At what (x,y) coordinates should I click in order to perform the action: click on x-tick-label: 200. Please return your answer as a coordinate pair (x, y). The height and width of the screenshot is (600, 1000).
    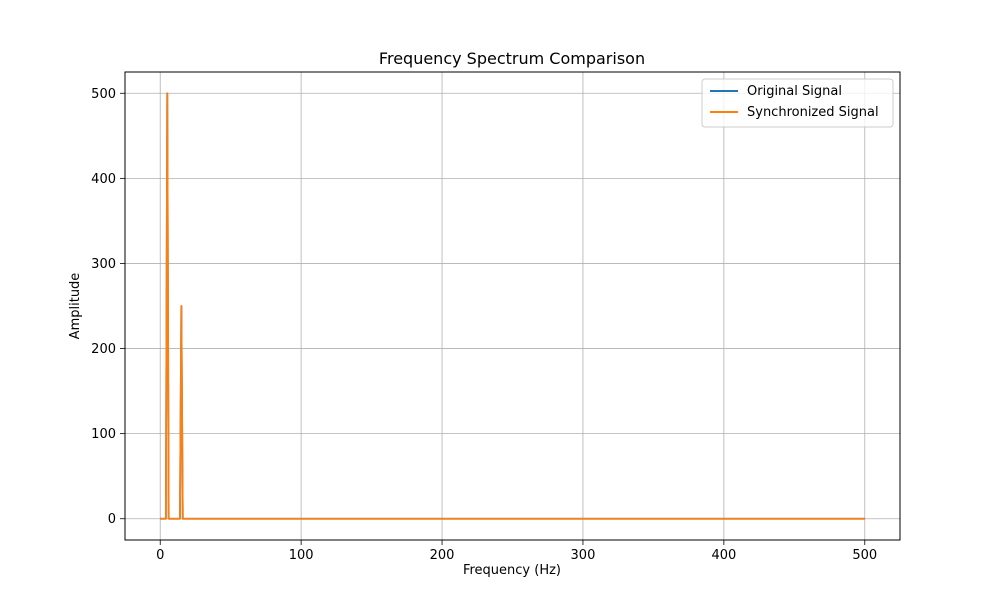
    Looking at the image, I should click on (442, 555).